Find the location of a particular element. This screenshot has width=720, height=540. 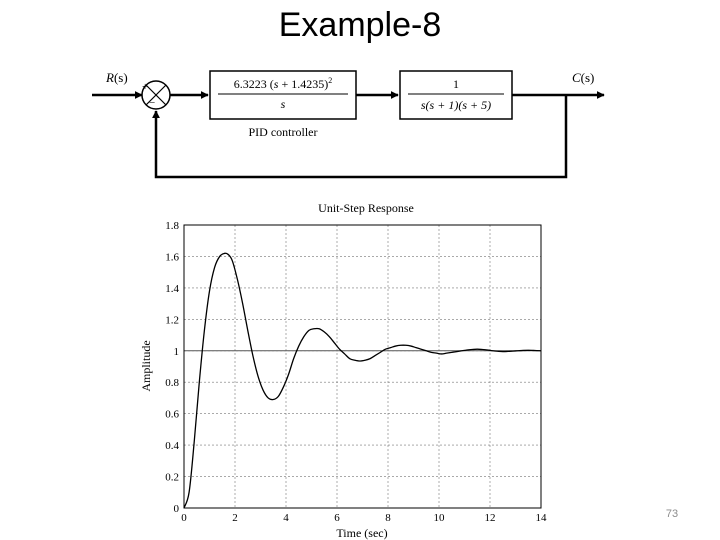

y-tick-labels: 0 0.2 0.4 0.6 0.8 1 1.2 1.4 1.6 1.8 is located at coordinates (172, 367).